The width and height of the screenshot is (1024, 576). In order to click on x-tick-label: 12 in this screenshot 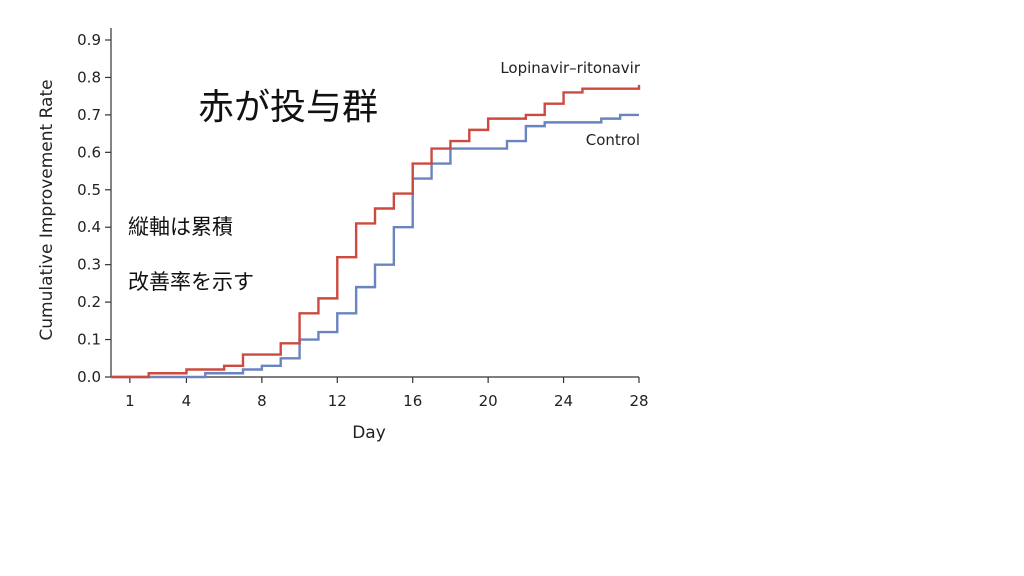, I will do `click(337, 401)`.